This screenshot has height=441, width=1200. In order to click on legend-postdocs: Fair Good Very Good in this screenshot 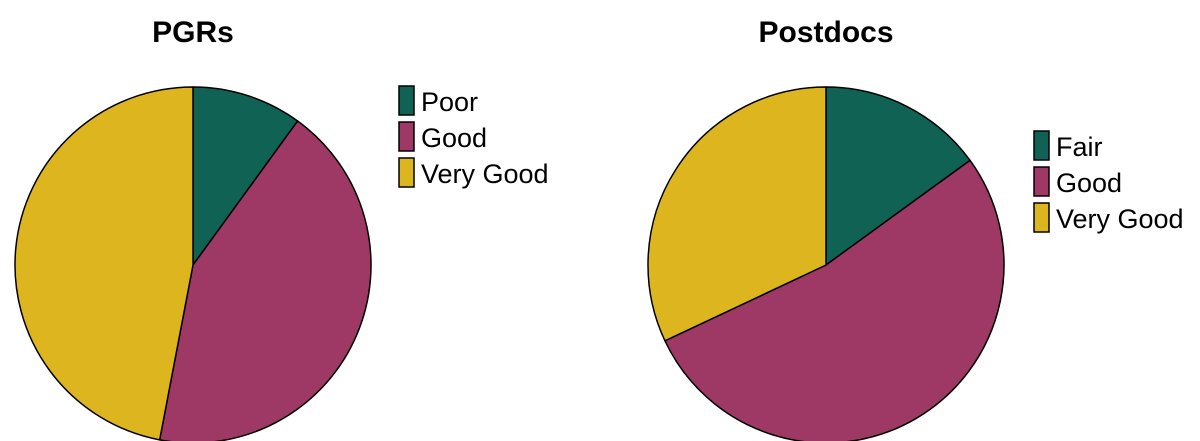, I will do `click(1108, 182)`.